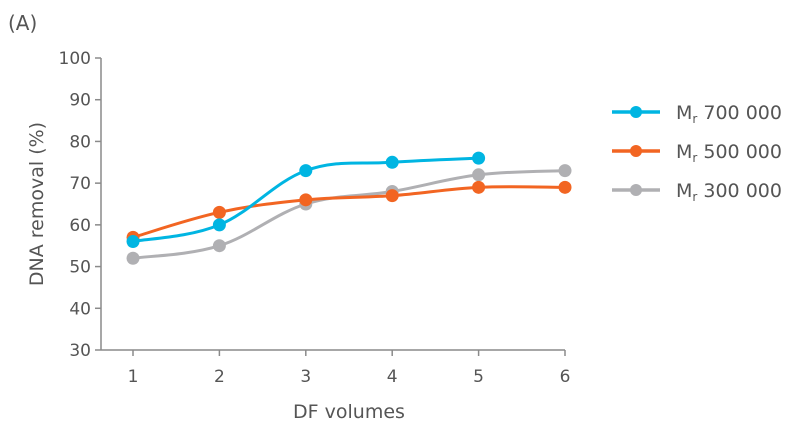 This screenshot has height=432, width=800. Describe the element at coordinates (478, 377) in the screenshot. I see `x-tick-label: 5` at that location.